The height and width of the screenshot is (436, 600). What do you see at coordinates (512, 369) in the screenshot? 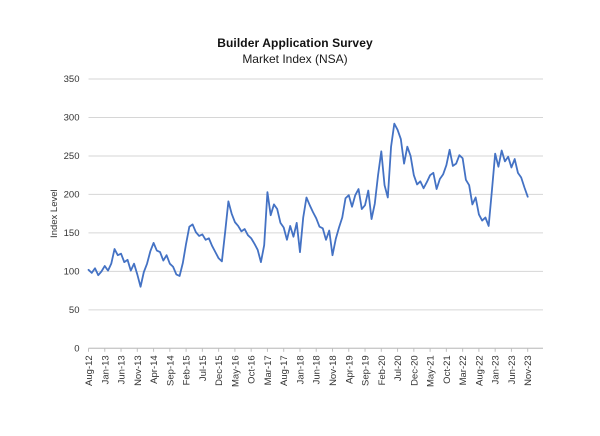
I see `x-tick-label: Jun-23` at bounding box center [512, 369].